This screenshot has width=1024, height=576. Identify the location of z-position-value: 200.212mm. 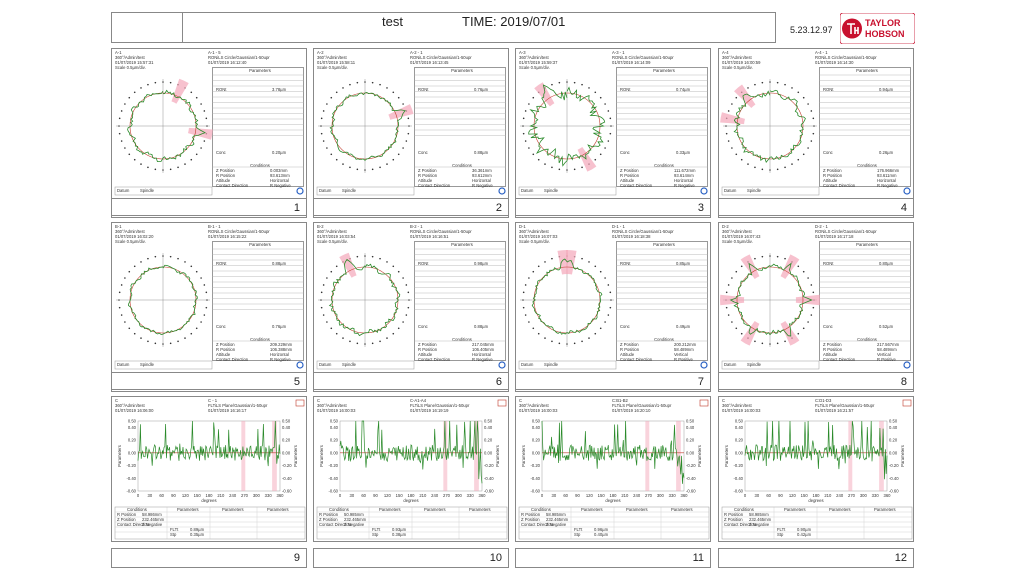
(685, 344).